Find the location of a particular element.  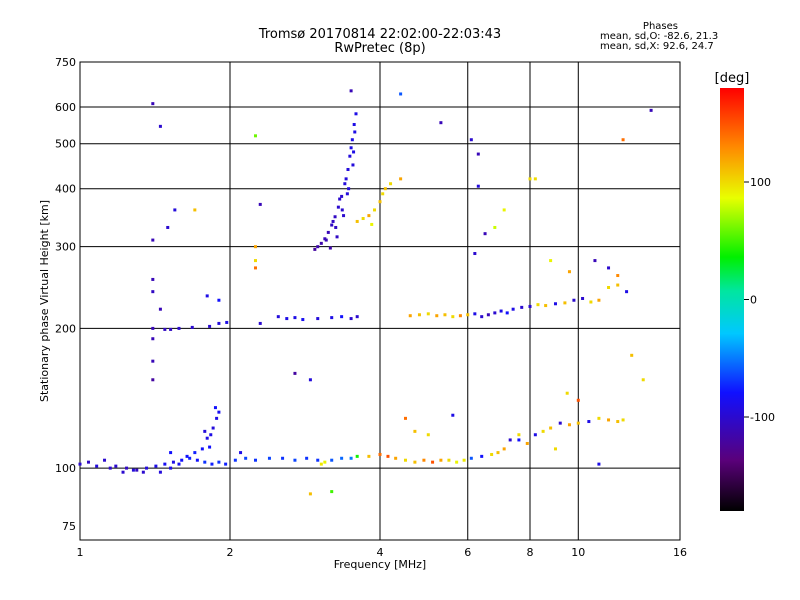

y-tick-label: 400 is located at coordinates (65, 189).